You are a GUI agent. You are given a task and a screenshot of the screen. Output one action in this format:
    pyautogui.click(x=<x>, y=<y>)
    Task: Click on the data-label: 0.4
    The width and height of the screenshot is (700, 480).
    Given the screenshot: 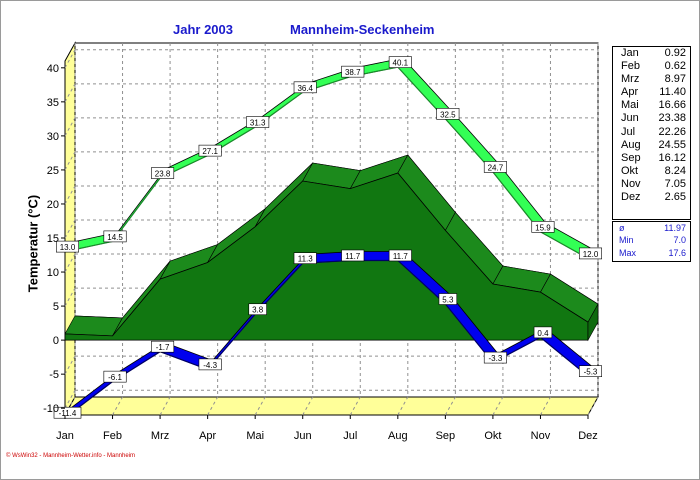 What is the action you would take?
    pyautogui.click(x=543, y=333)
    